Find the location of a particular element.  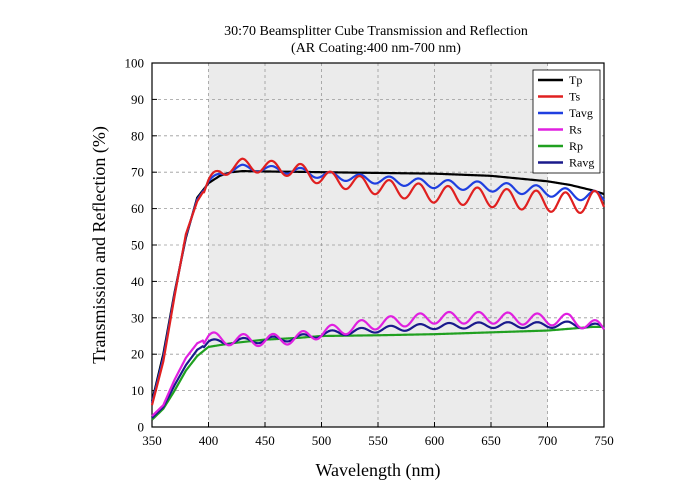

x-tick-label: 600 is located at coordinates (435, 440).